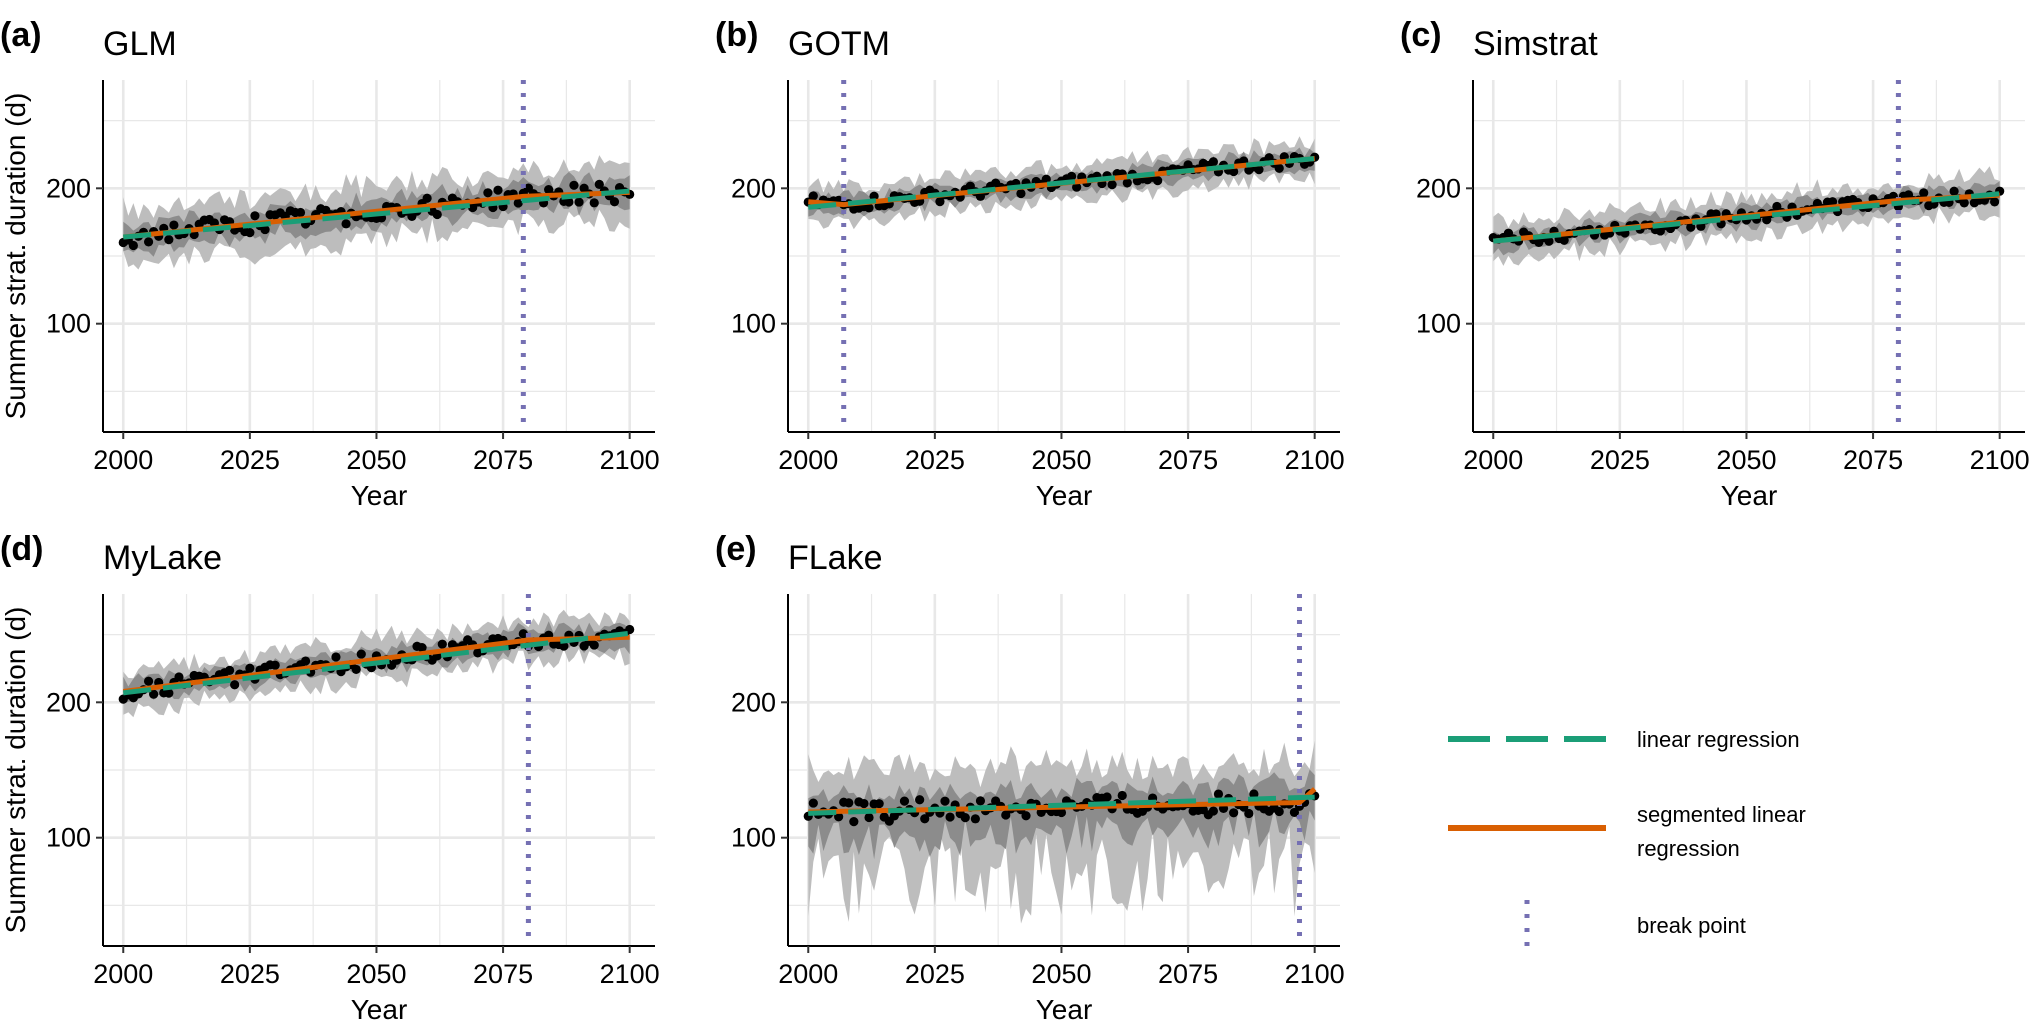 Image resolution: width=2031 pixels, height=1020 pixels. What do you see at coordinates (376, 664) in the screenshot?
I see `segmented-regression-line` at bounding box center [376, 664].